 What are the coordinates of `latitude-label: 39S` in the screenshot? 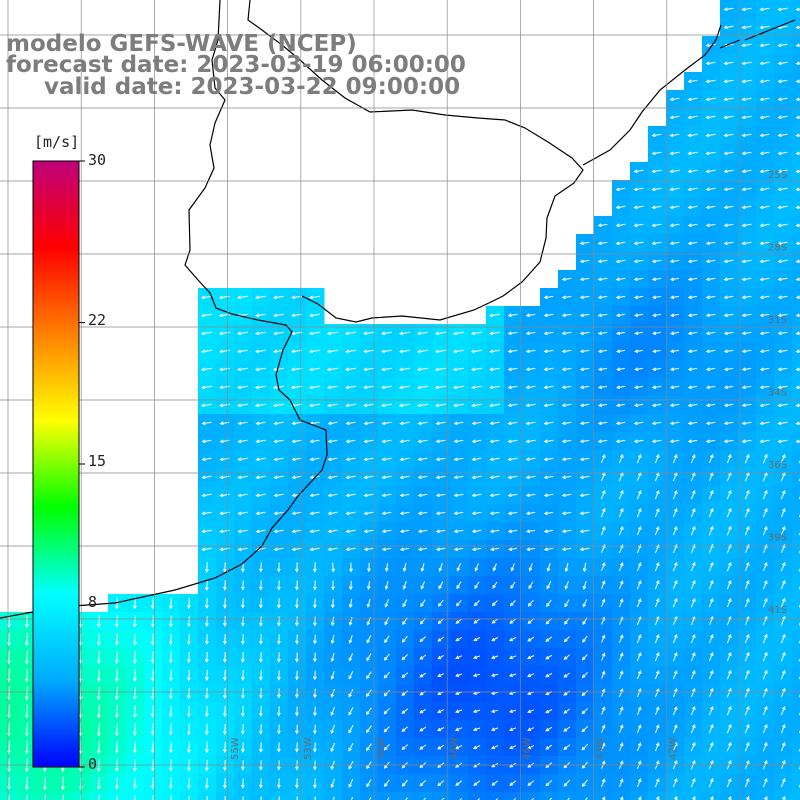 It's located at (777, 538).